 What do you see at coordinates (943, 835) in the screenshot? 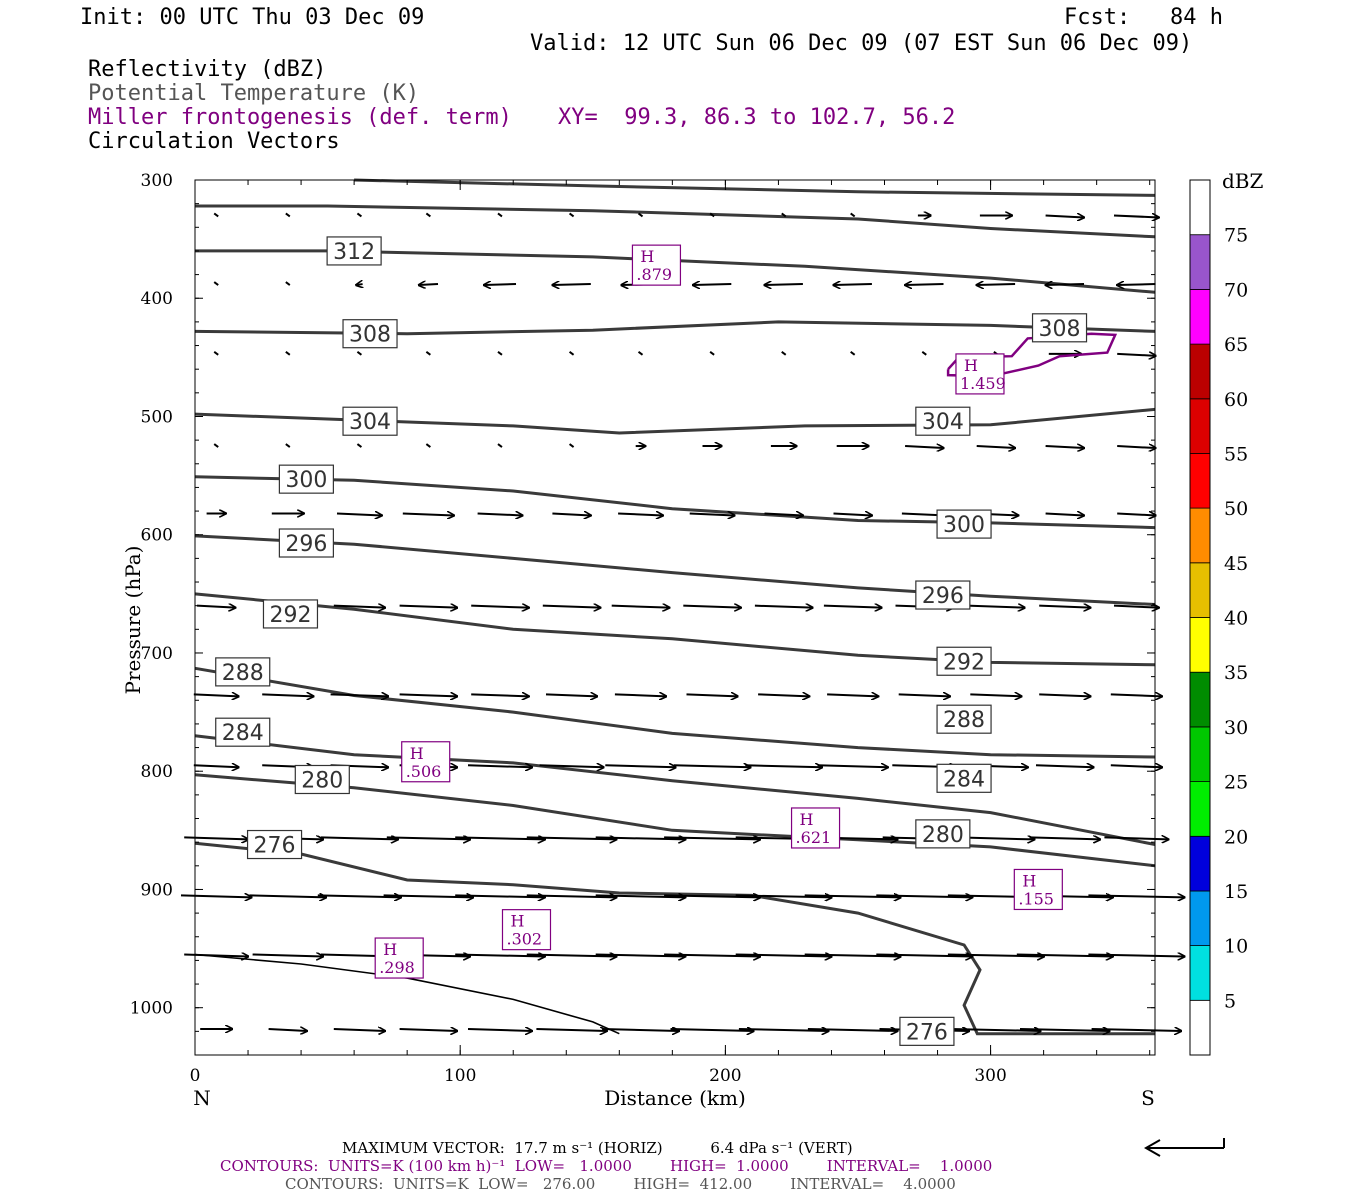
I see `isentrope-label-text: 280` at bounding box center [943, 835].